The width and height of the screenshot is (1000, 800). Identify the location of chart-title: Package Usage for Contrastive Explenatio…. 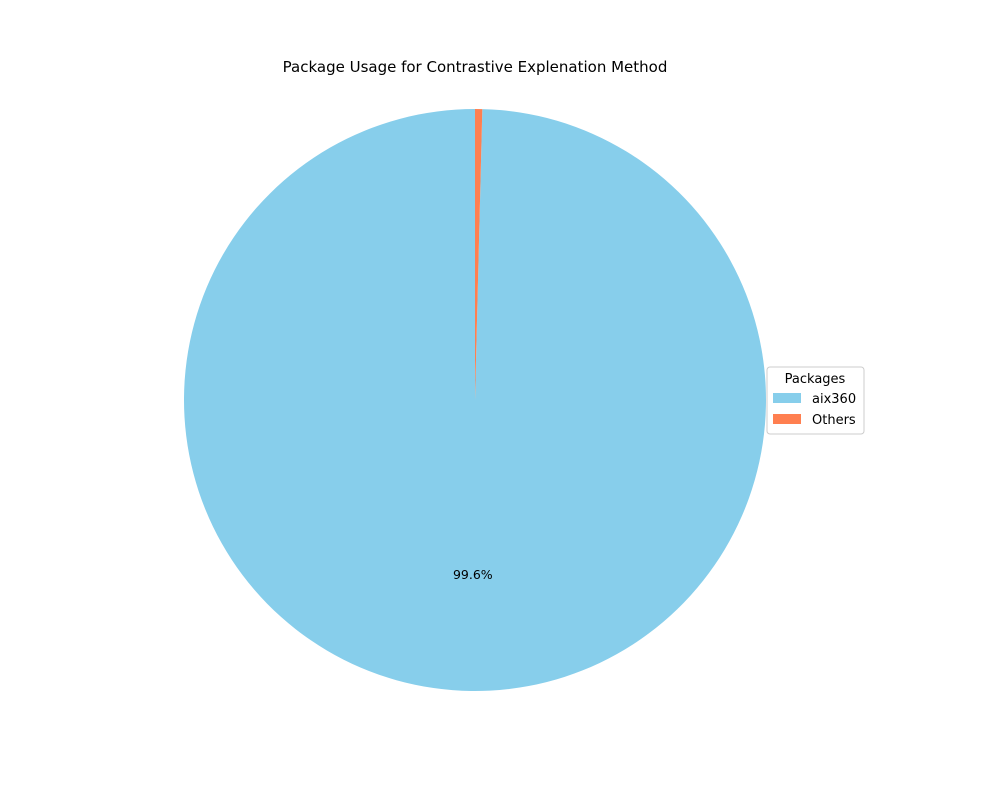
(475, 67).